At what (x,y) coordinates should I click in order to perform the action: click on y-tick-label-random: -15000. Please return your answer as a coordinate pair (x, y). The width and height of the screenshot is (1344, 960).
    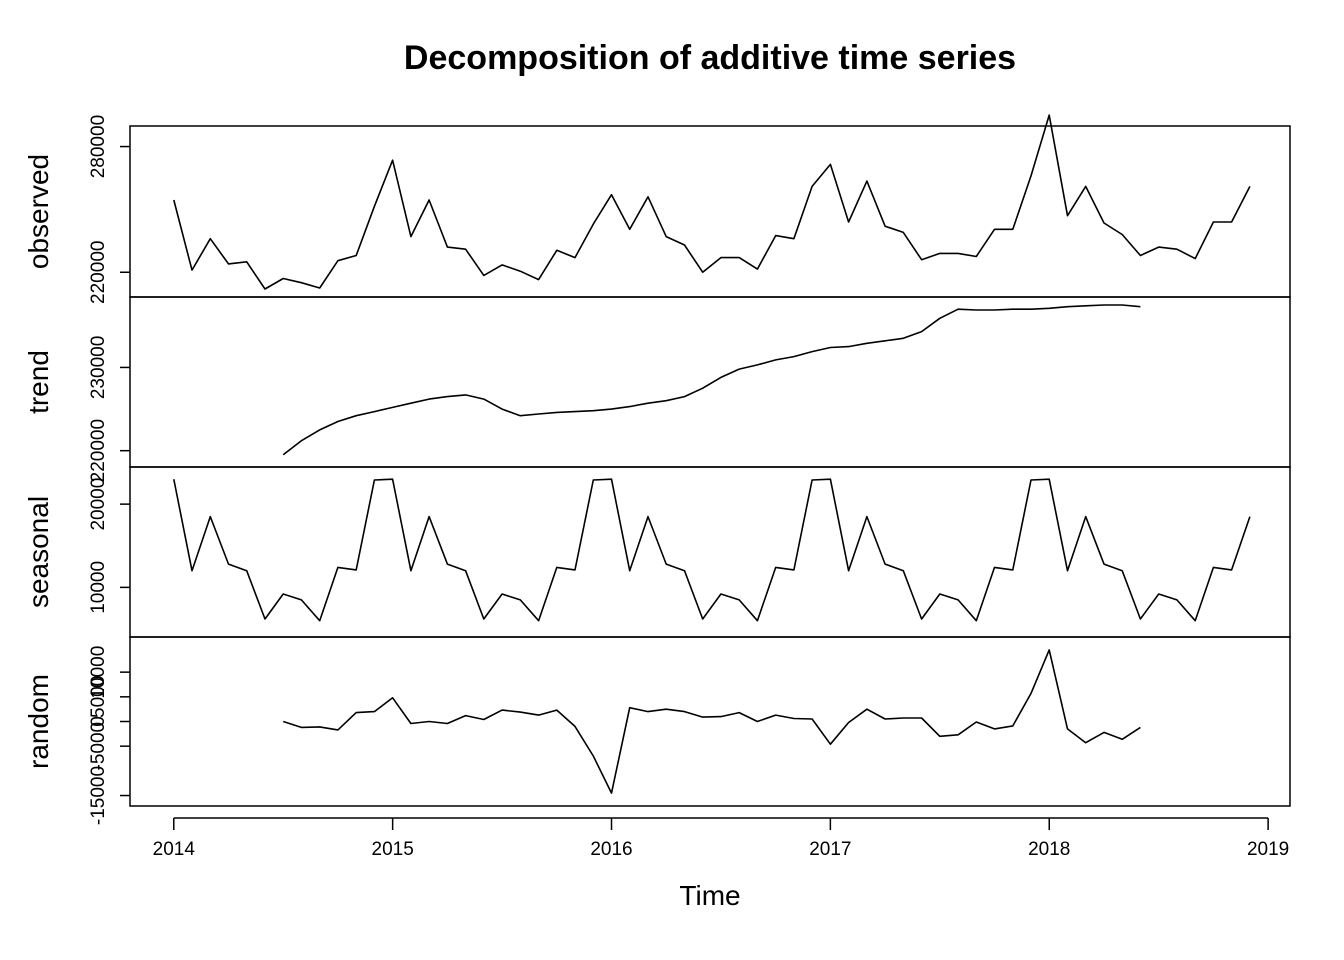
    Looking at the image, I should click on (98, 795).